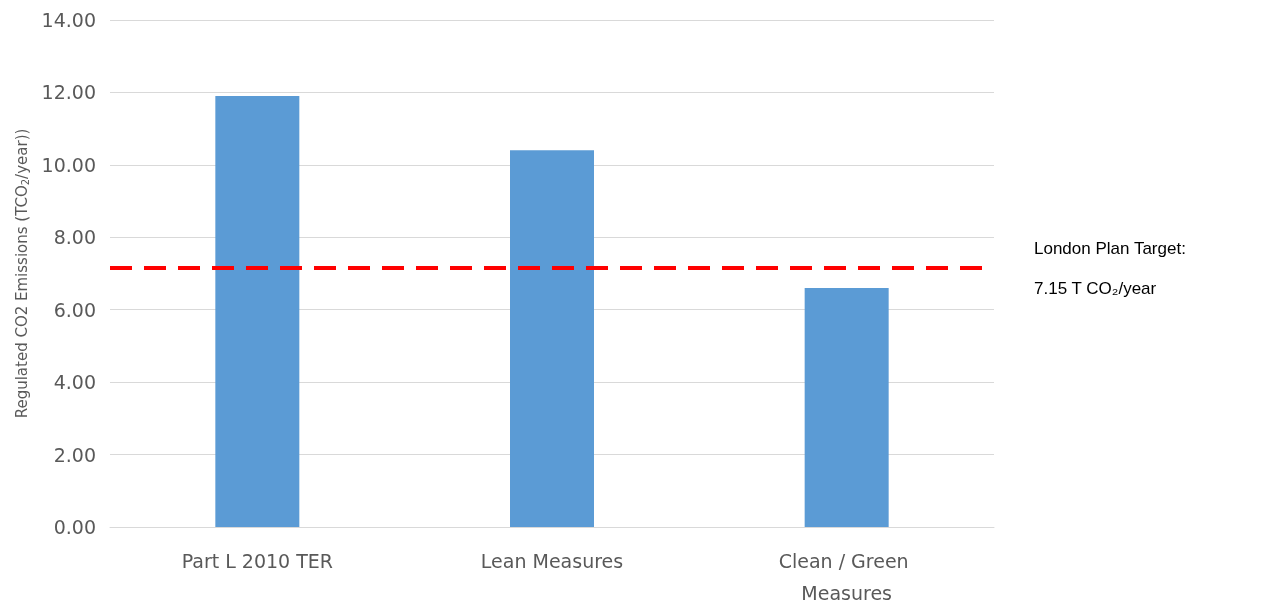  What do you see at coordinates (74, 527) in the screenshot?
I see `y-tick-label: 0.00` at bounding box center [74, 527].